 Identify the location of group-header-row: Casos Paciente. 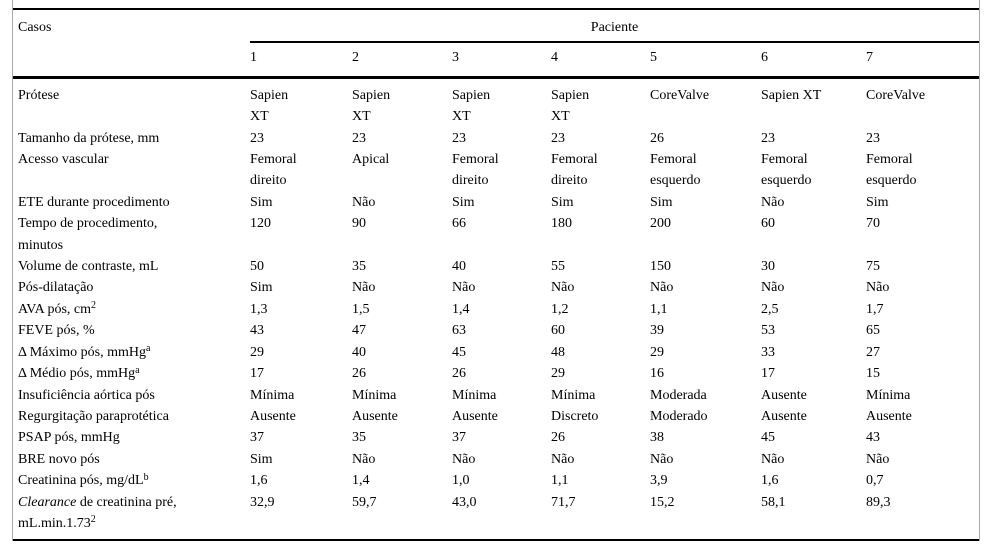
(496, 26).